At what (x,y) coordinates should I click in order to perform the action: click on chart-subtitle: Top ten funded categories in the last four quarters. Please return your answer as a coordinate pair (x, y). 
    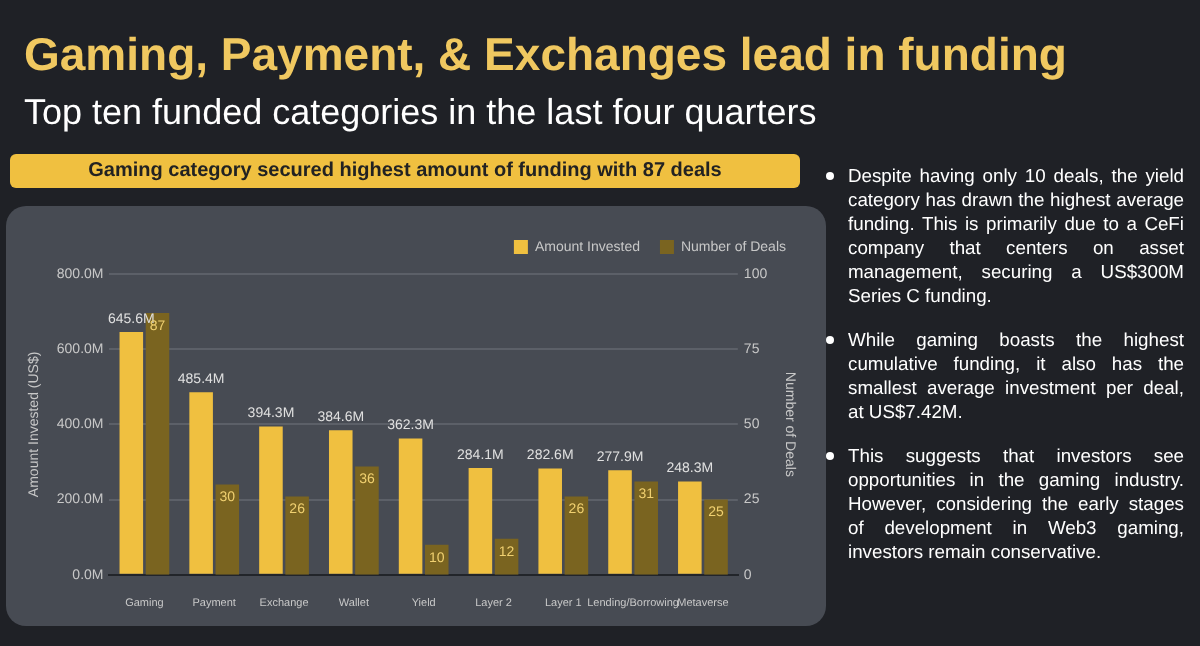
    Looking at the image, I should click on (420, 113).